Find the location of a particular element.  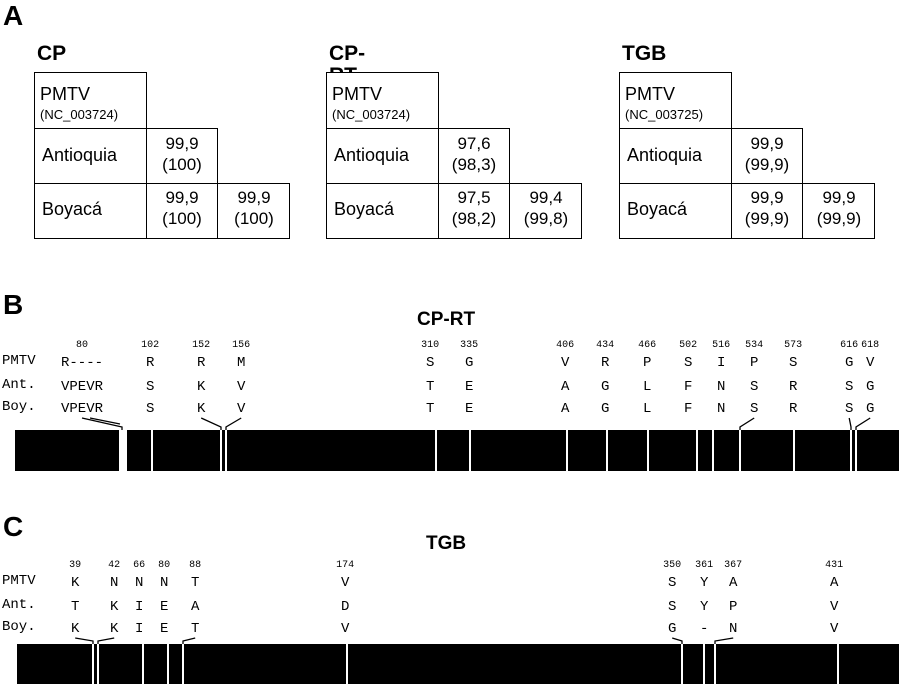

site-position: 88 is located at coordinates (195, 565).